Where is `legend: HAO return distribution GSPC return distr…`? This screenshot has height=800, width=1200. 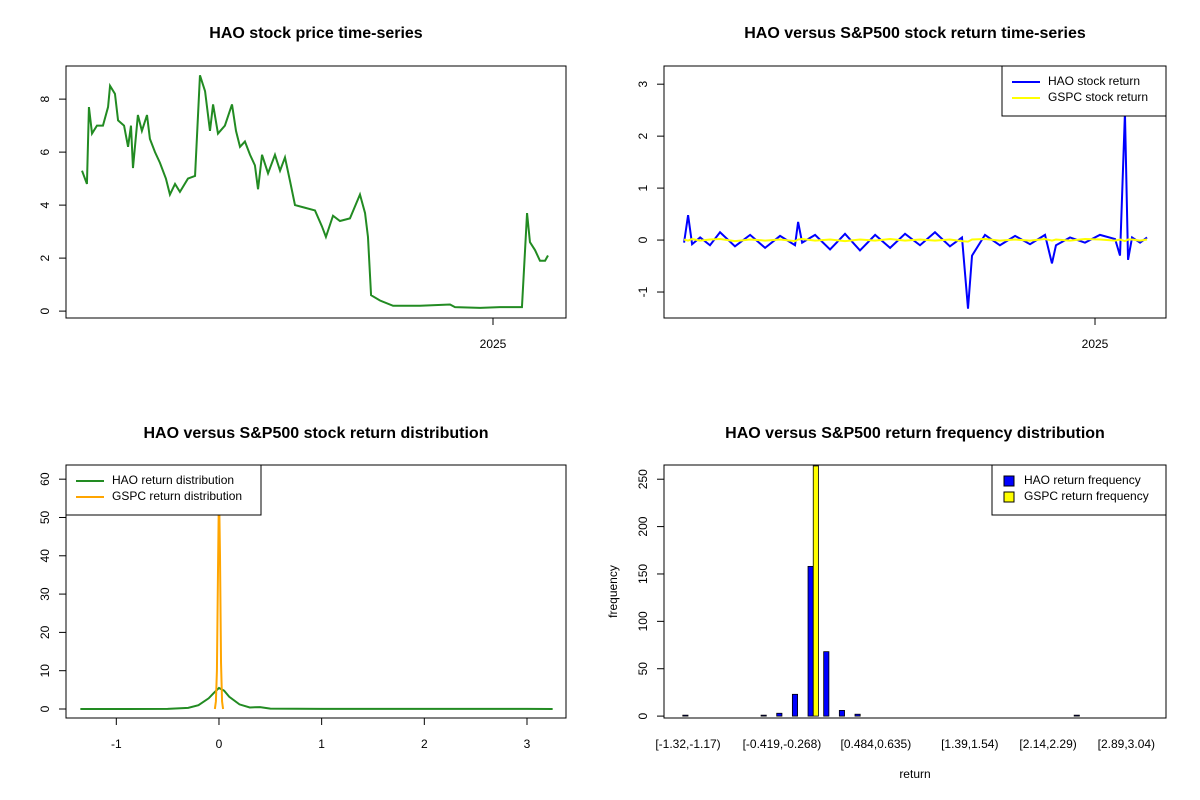 legend: HAO return distribution GSPC return distr… is located at coordinates (163, 490).